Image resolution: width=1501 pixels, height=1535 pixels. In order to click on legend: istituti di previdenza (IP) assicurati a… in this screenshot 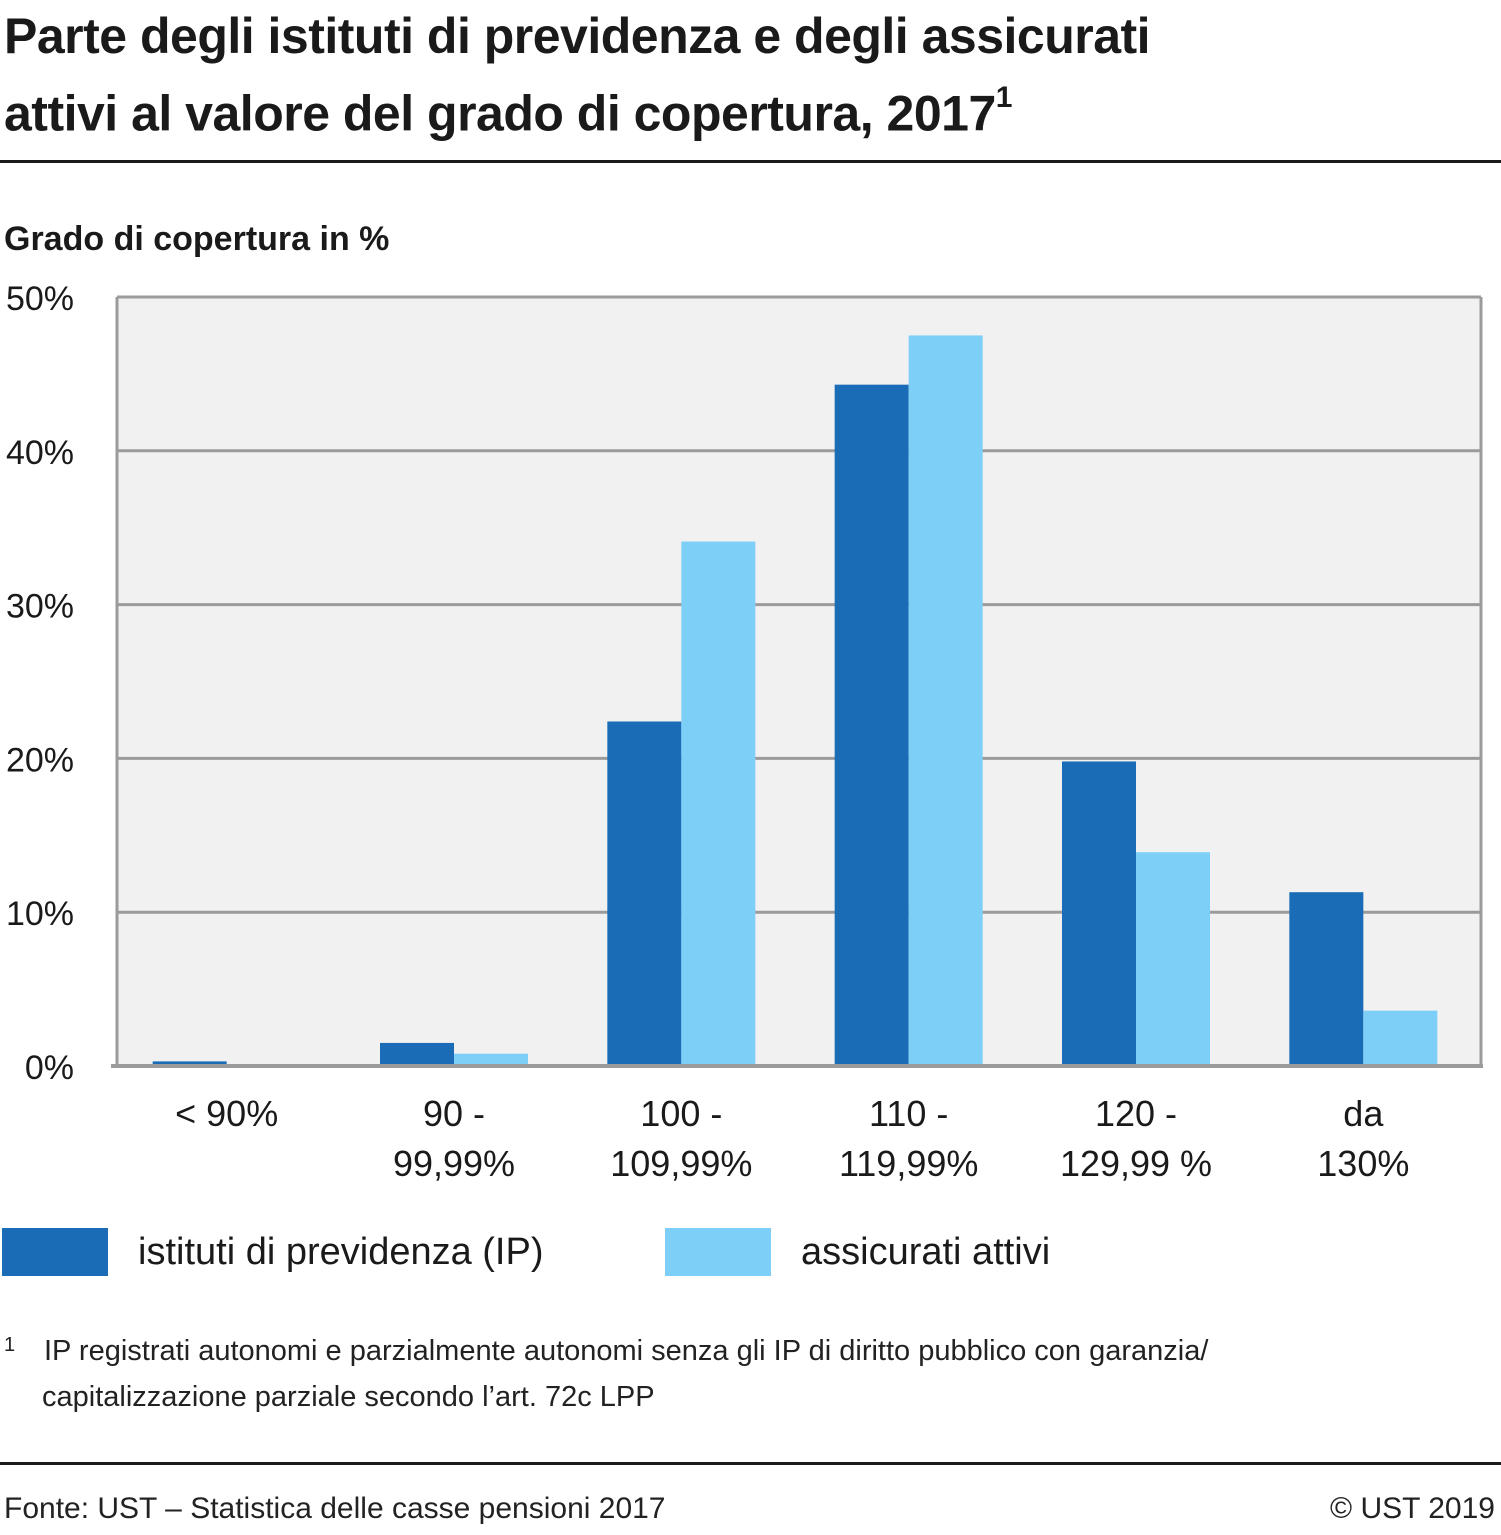, I will do `click(750, 1254)`.